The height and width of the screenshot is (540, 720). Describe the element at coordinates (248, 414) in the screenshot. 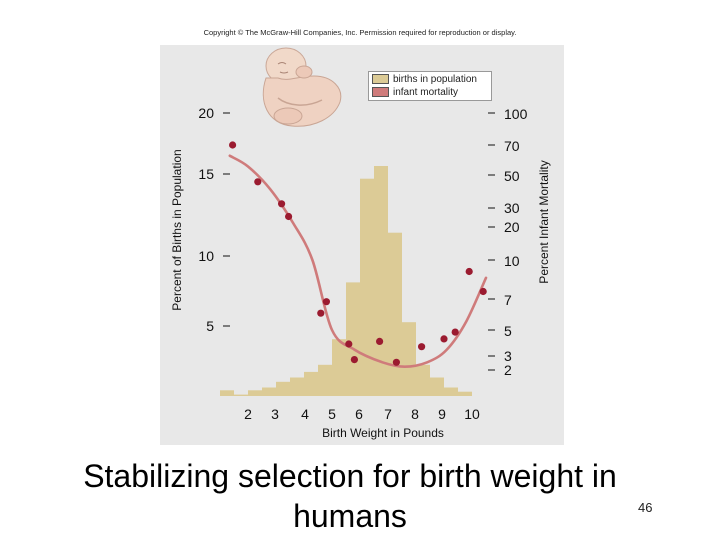

I see `x-tick-label: 2` at that location.